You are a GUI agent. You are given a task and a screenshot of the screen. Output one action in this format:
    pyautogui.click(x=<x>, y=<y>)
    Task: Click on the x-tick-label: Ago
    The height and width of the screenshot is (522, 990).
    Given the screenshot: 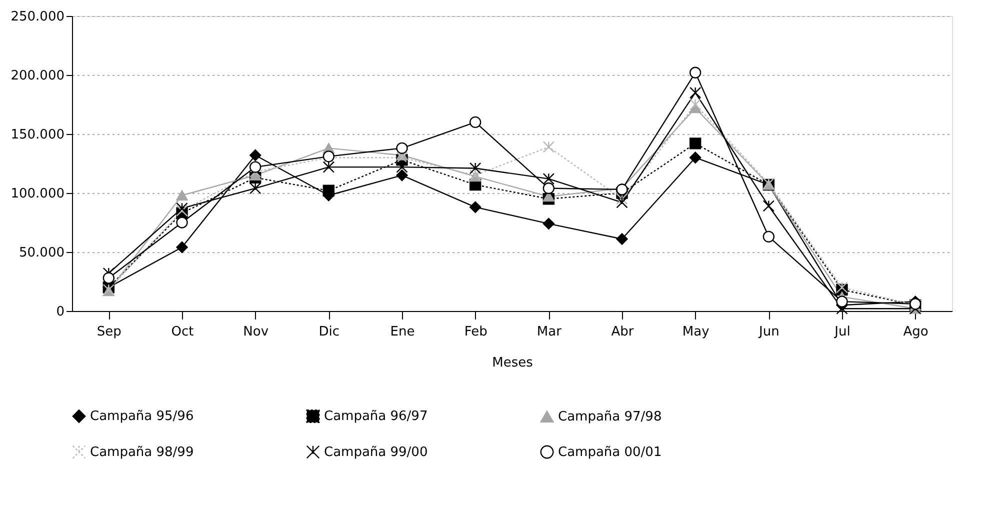 What is the action you would take?
    pyautogui.click(x=915, y=332)
    